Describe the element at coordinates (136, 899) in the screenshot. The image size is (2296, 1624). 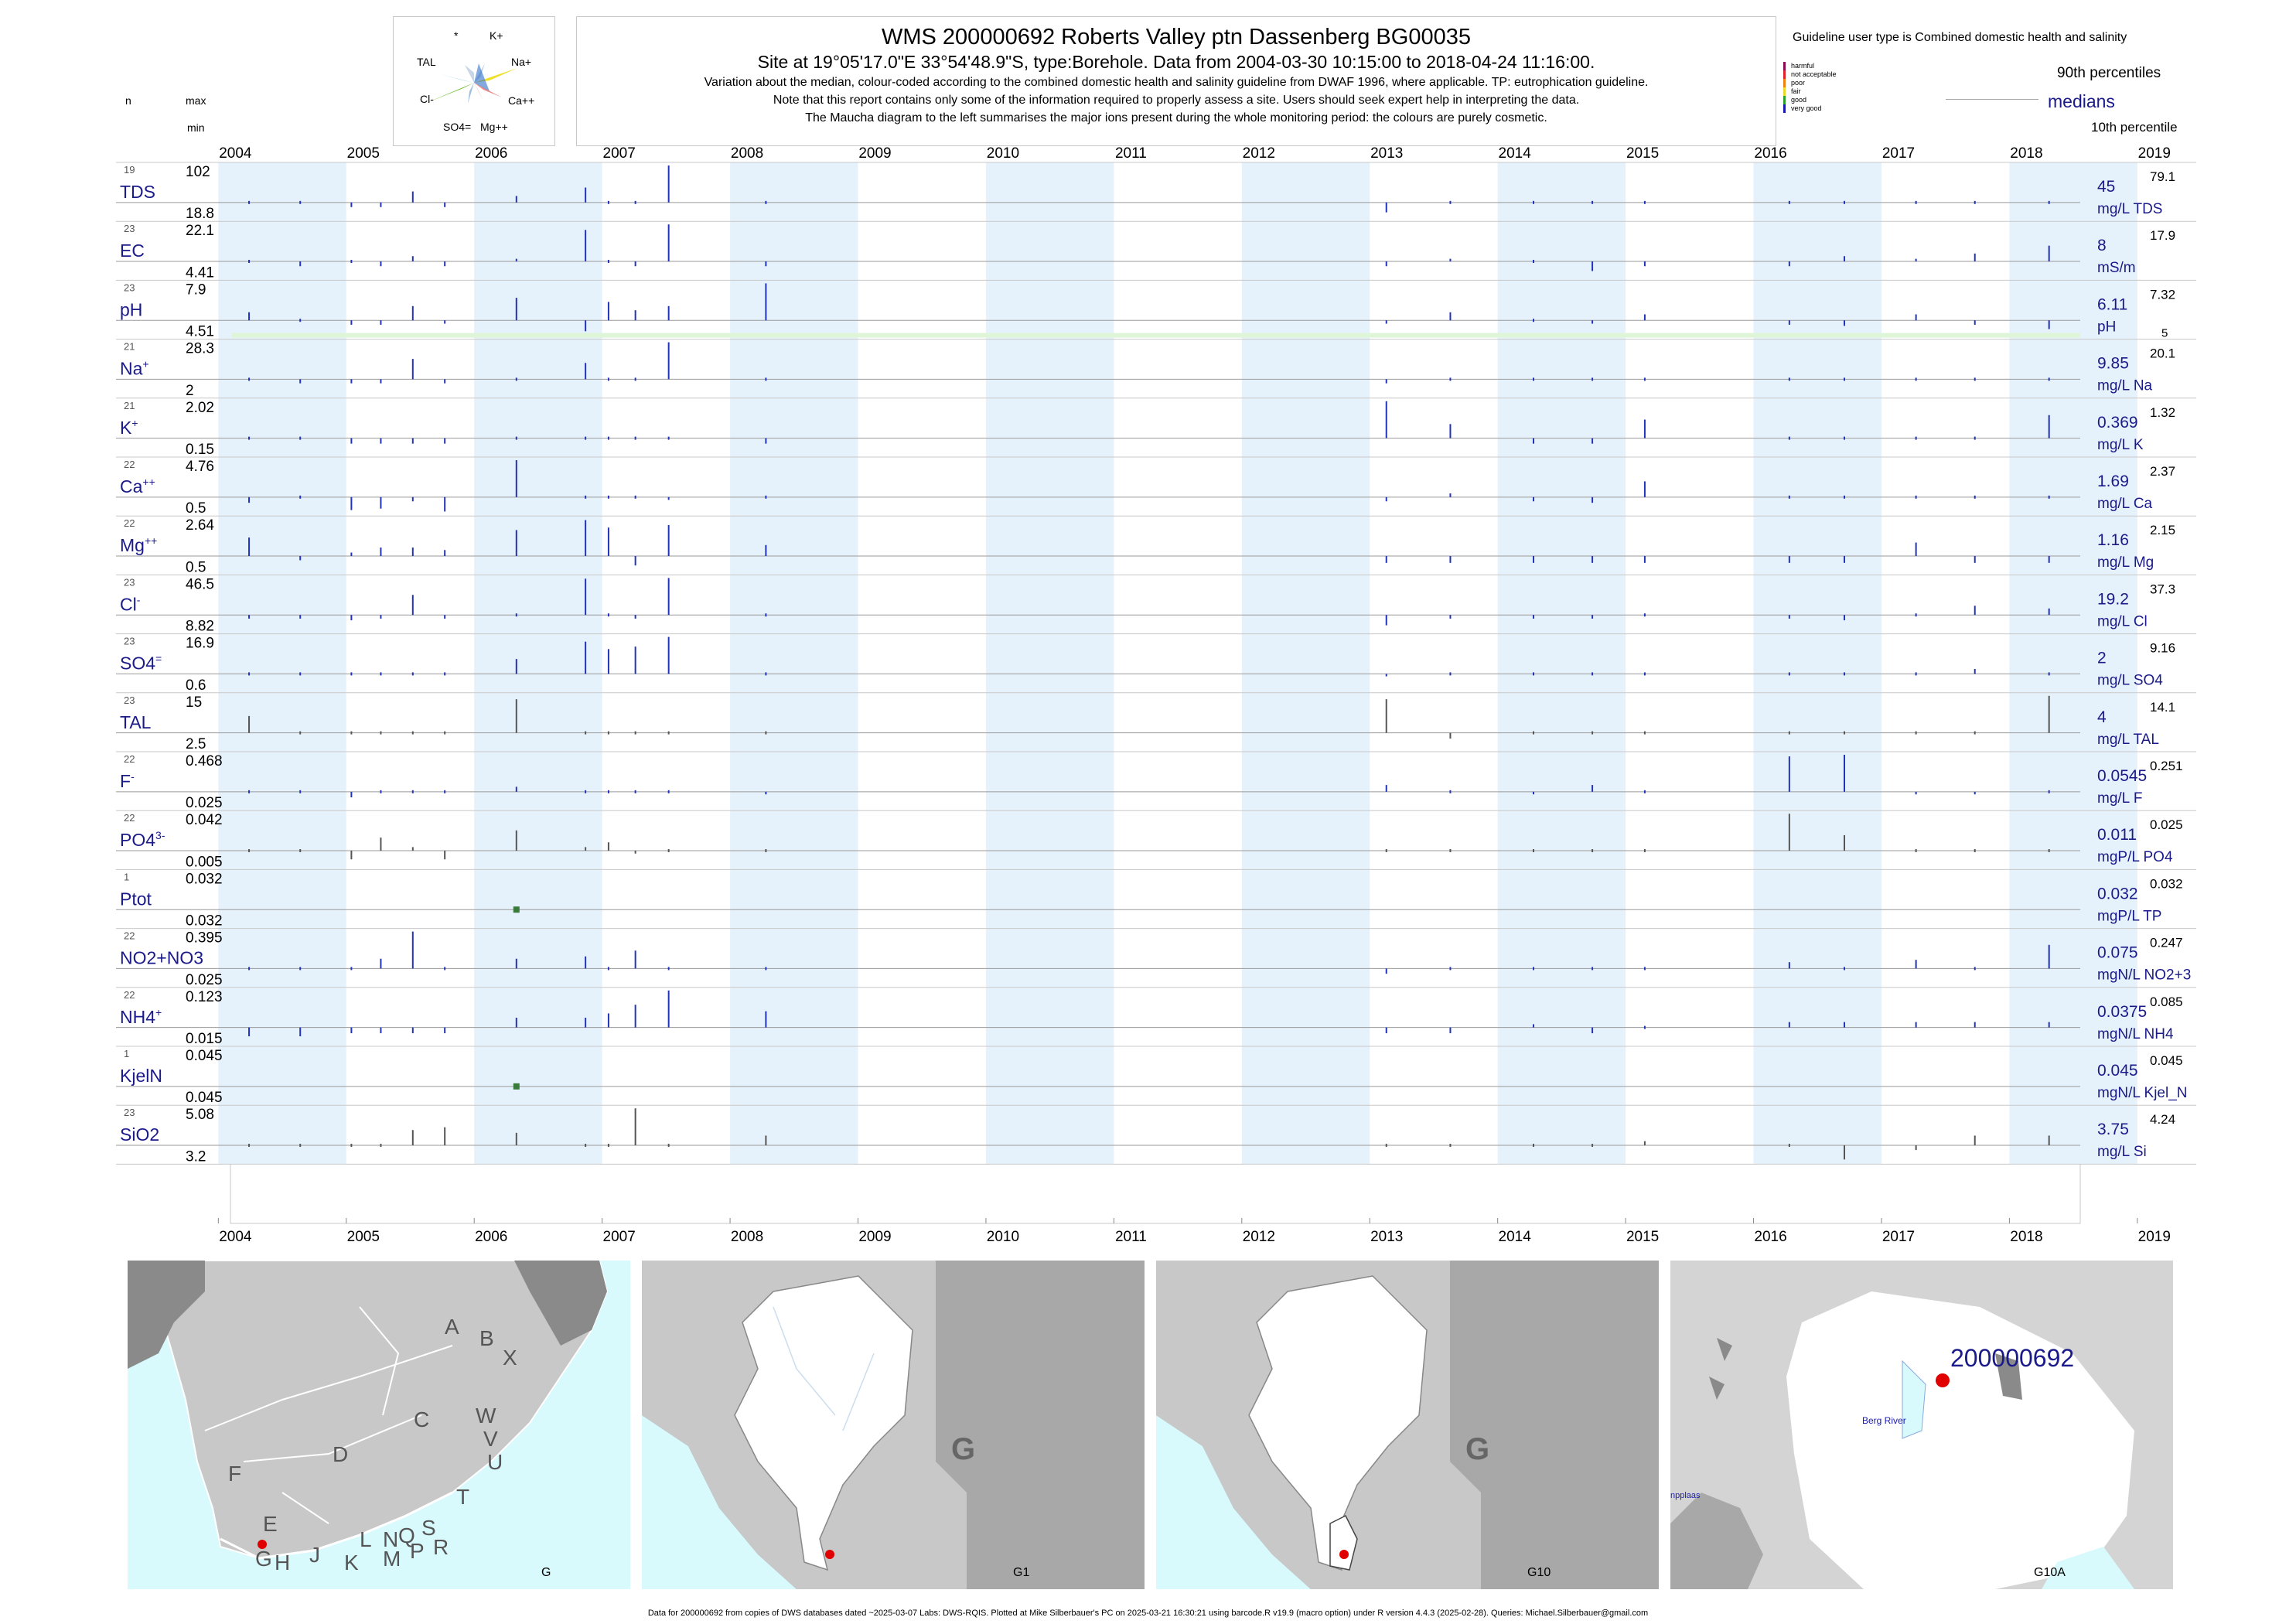
I see `panel-param-label: Ptot` at that location.